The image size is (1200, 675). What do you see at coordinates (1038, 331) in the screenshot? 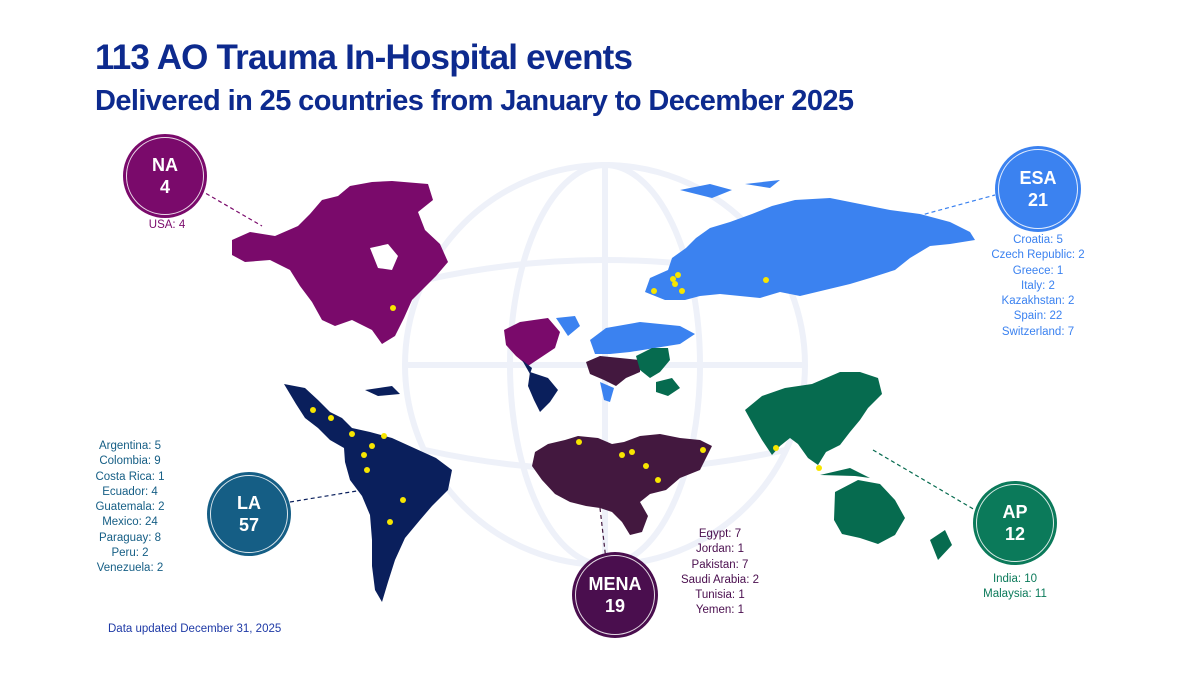
I see `country-item: Switzerland: 7` at bounding box center [1038, 331].